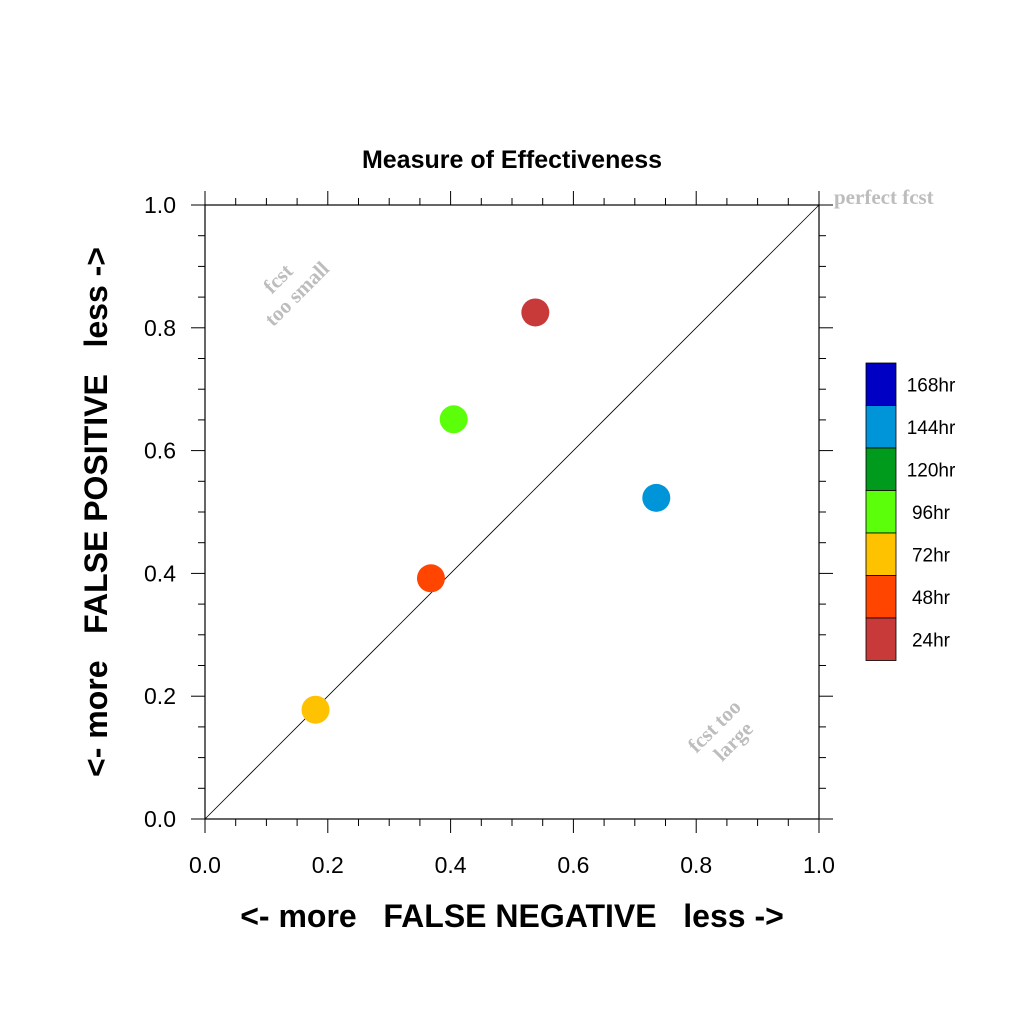 The height and width of the screenshot is (1024, 1024). I want to click on fcst-too-small-annotation: fcst too small, so click(288, 285).